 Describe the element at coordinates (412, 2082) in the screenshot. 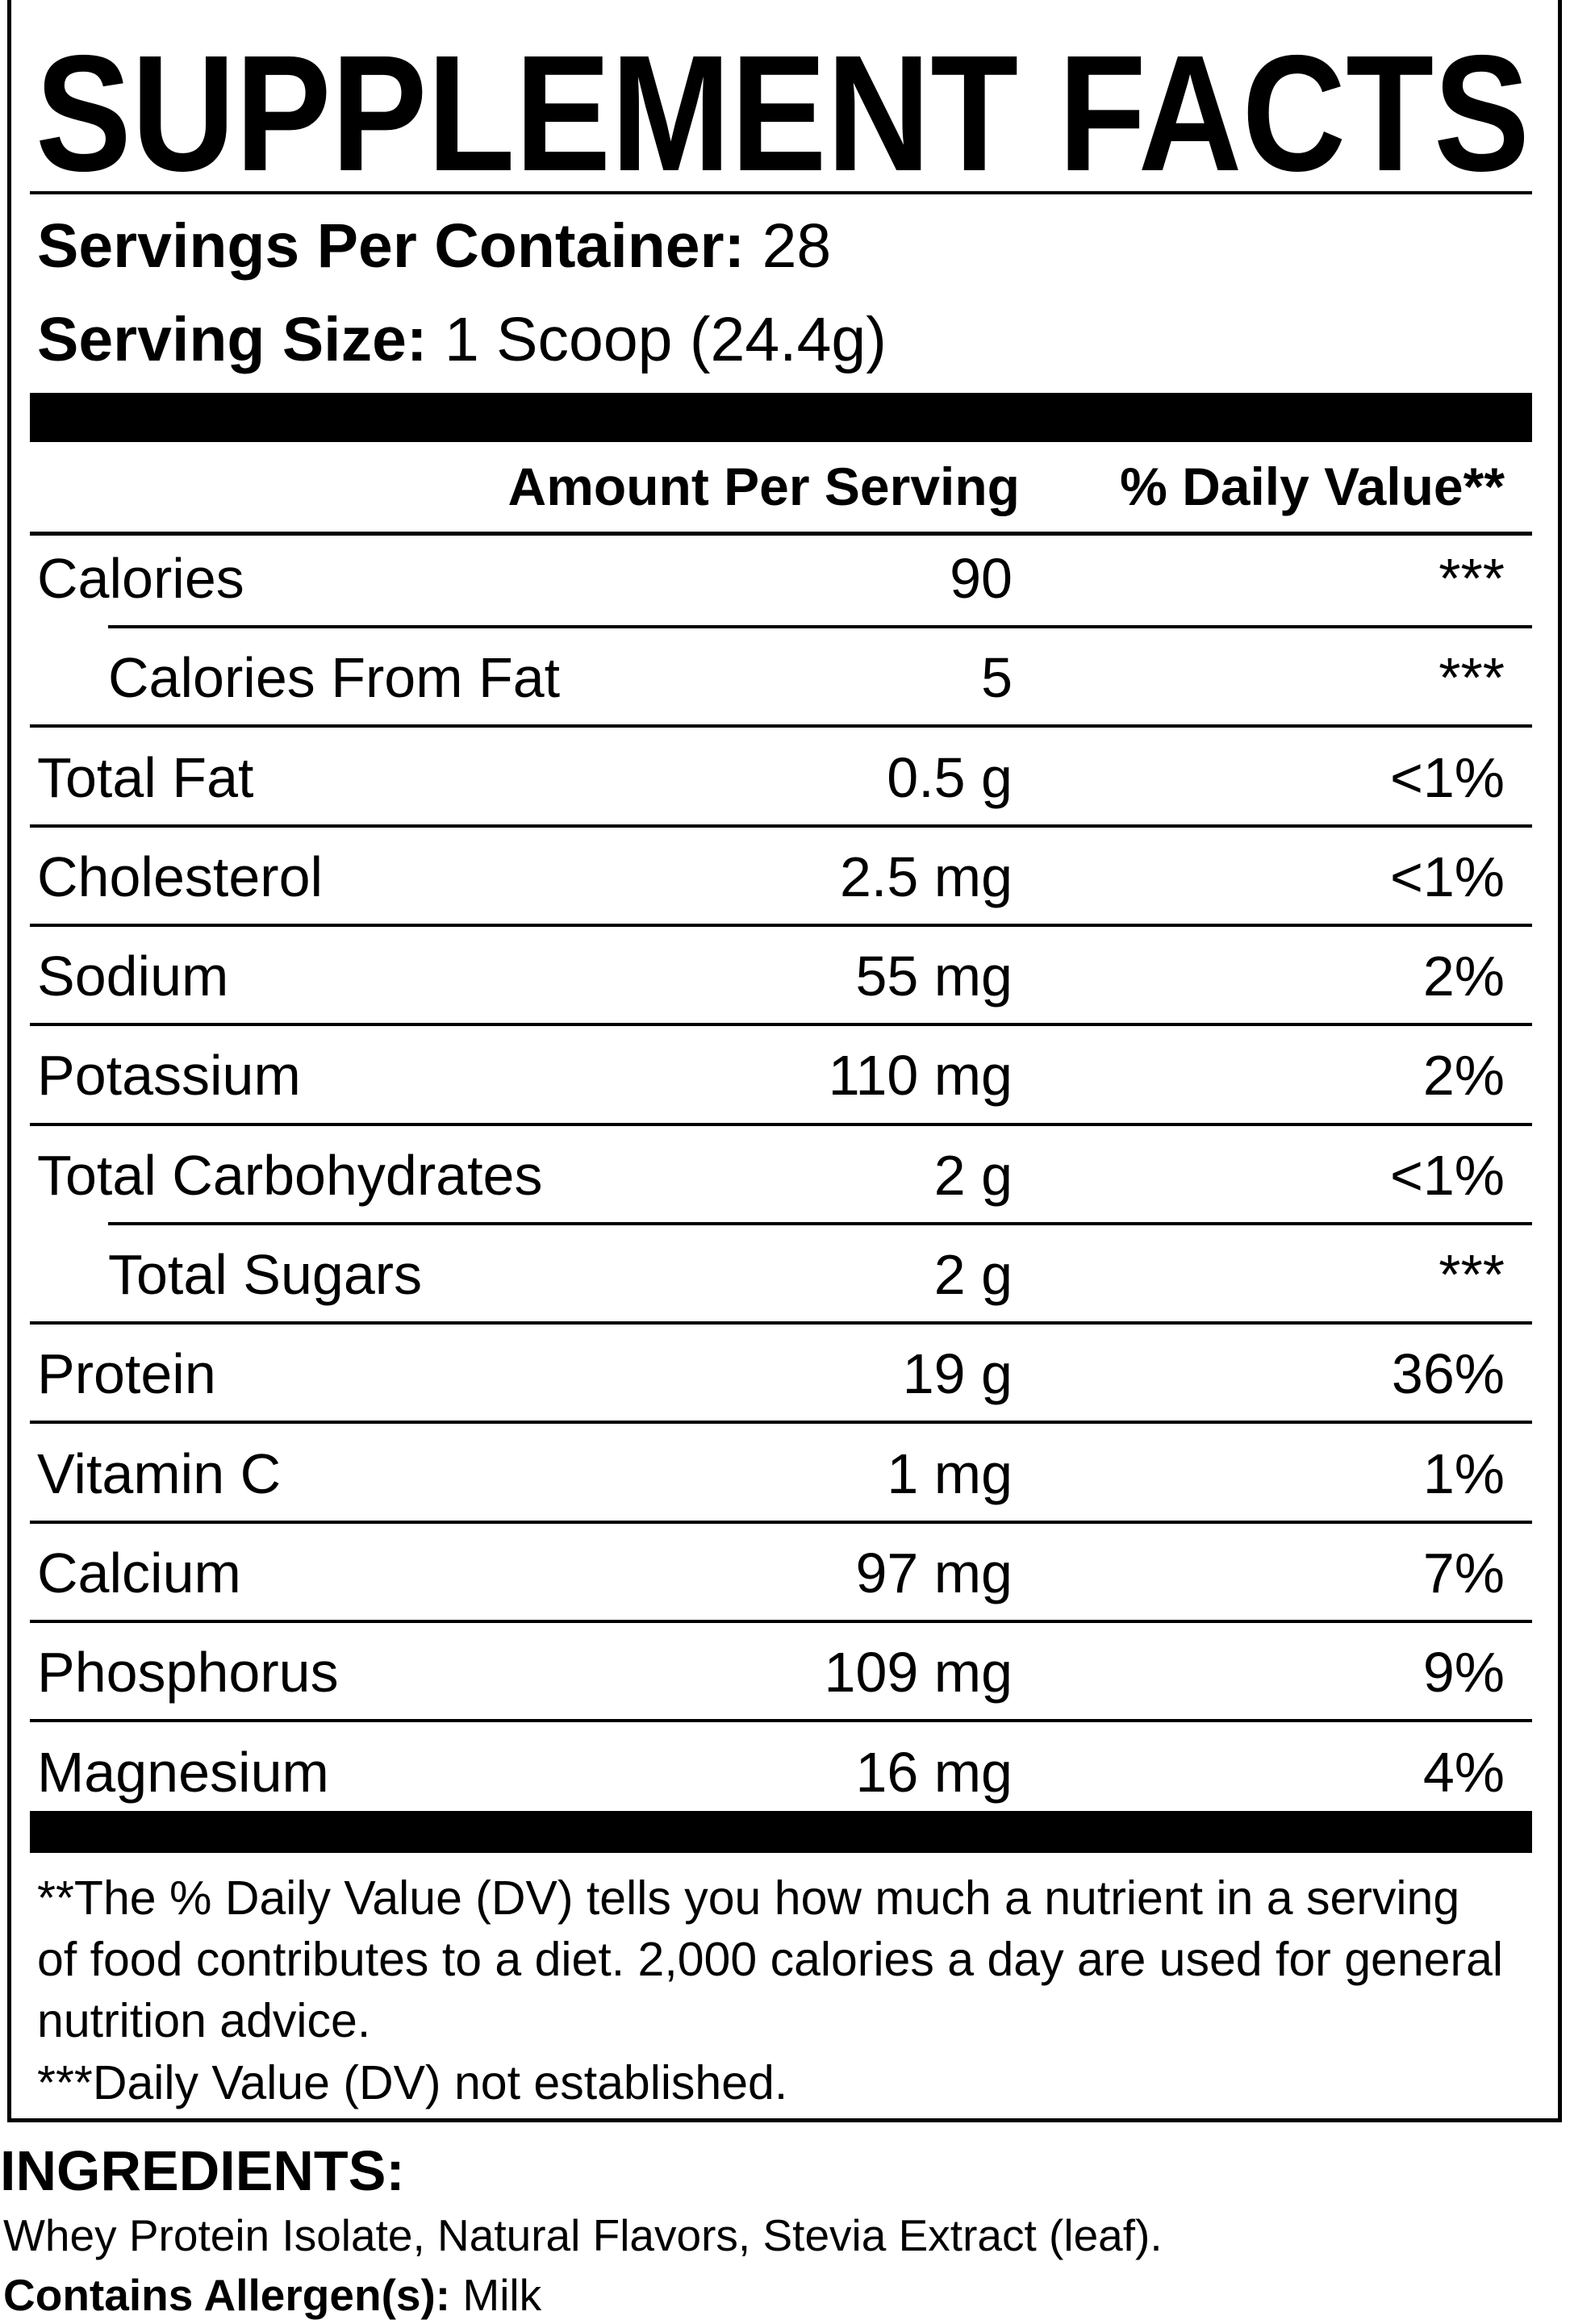

I see `footnote: ***Daily Value (DV) not established.` at that location.